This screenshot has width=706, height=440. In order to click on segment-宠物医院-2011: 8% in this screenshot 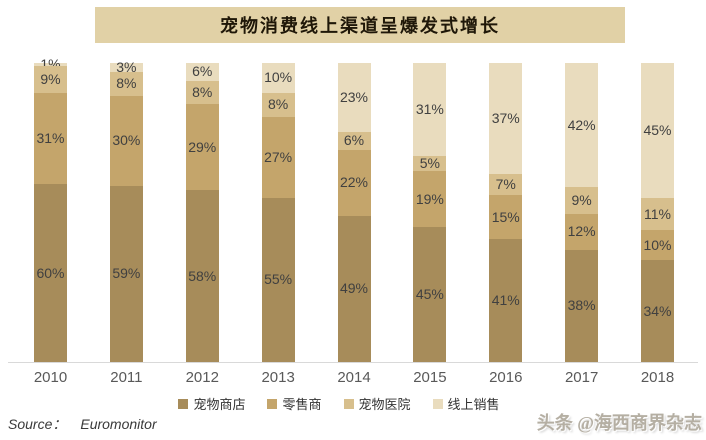, I will do `click(126, 84)`.